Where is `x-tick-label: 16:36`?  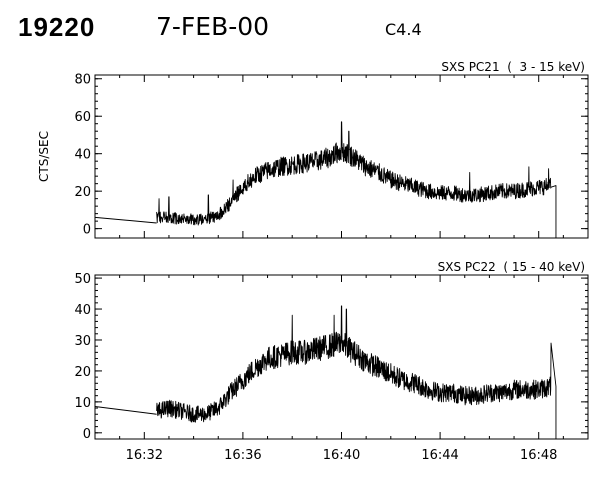 x-tick-label: 16:36 is located at coordinates (242, 455).